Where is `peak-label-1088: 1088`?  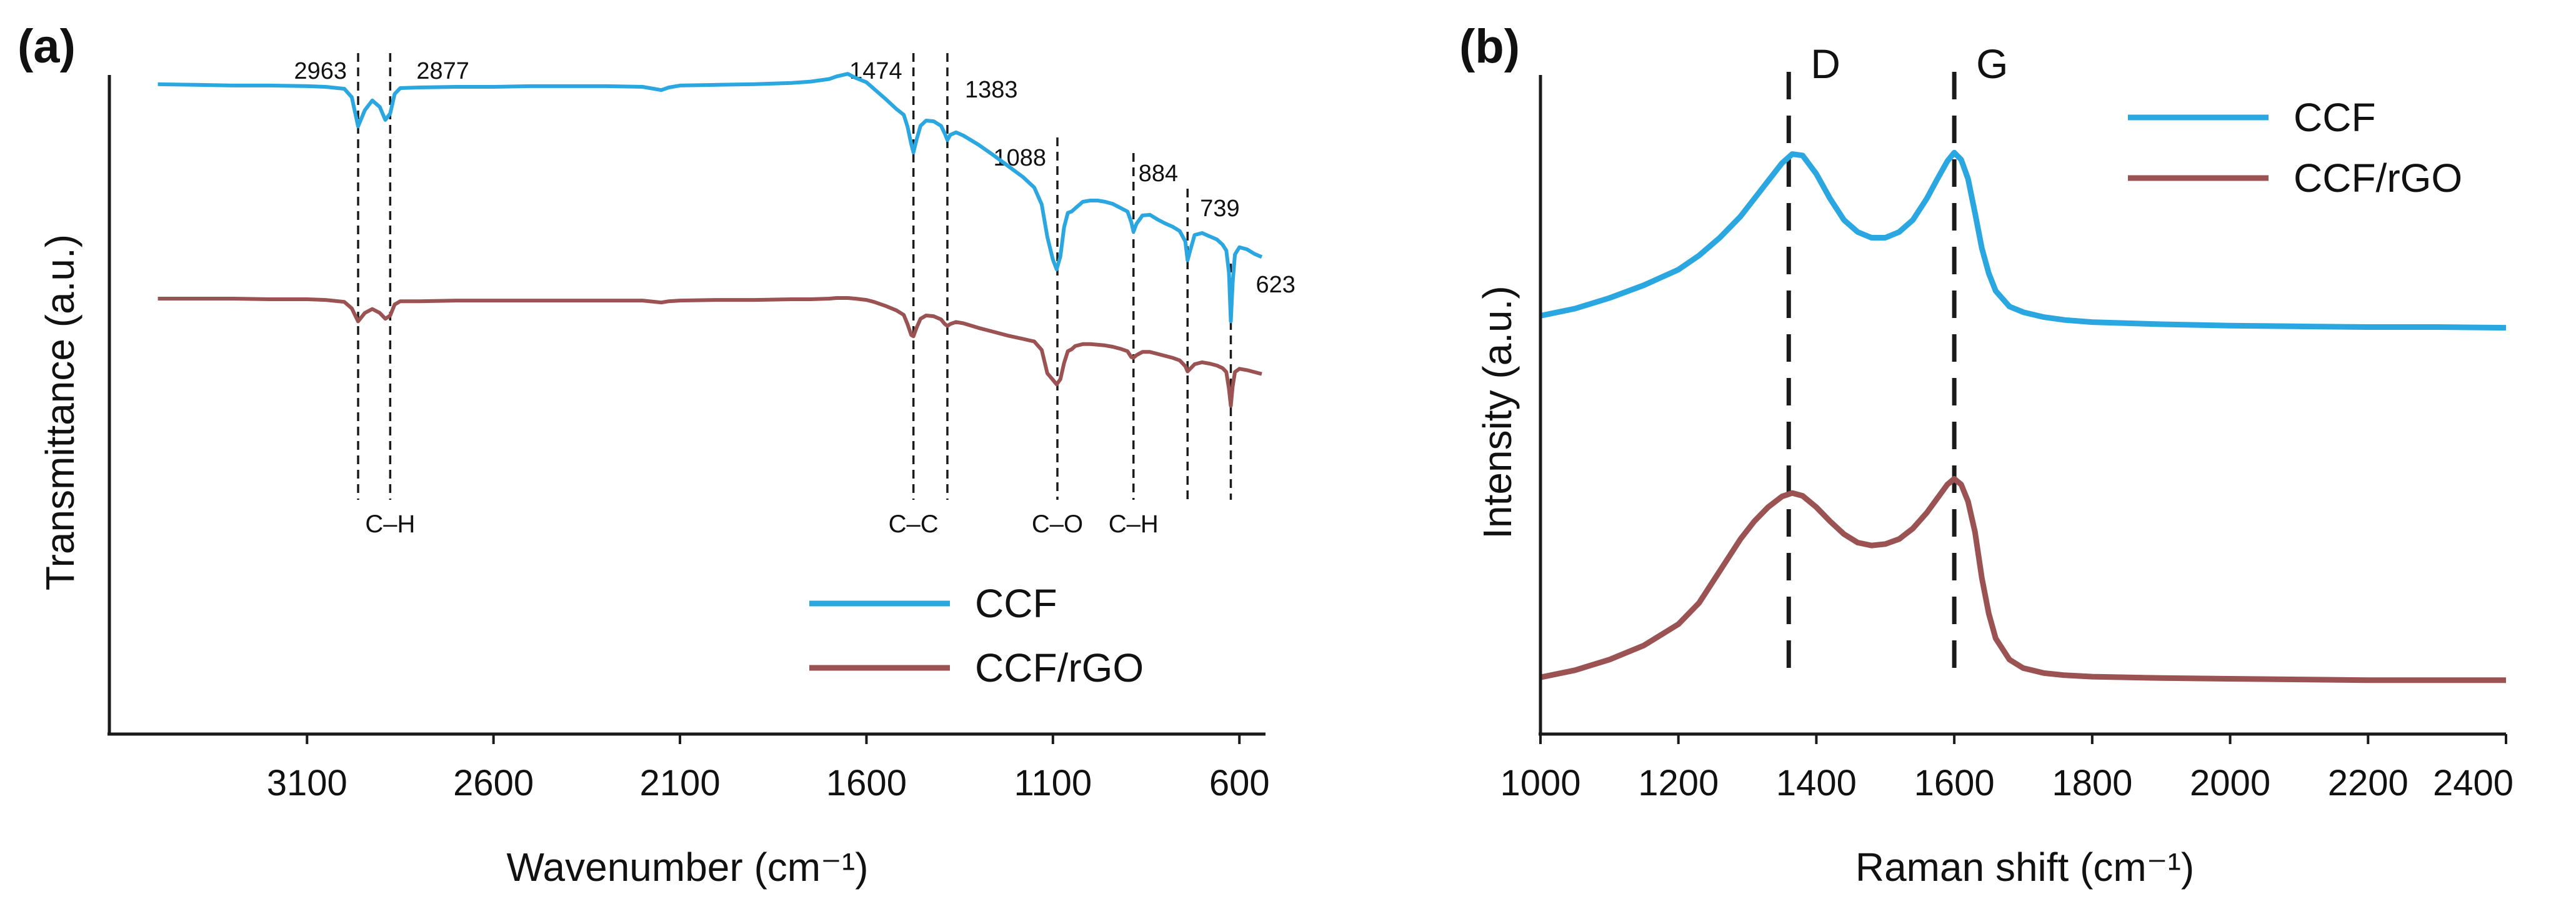
peak-label-1088: 1088 is located at coordinates (1019, 158).